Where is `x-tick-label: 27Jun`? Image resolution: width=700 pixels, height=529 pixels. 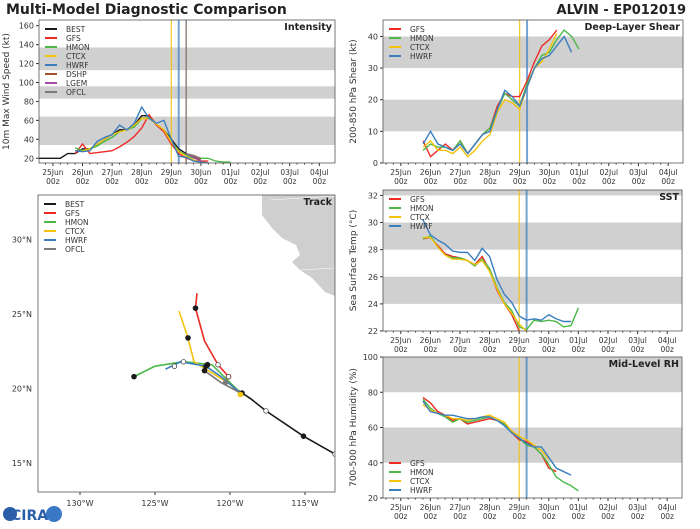 x-tick-label: 27Jun is located at coordinates (460, 507).